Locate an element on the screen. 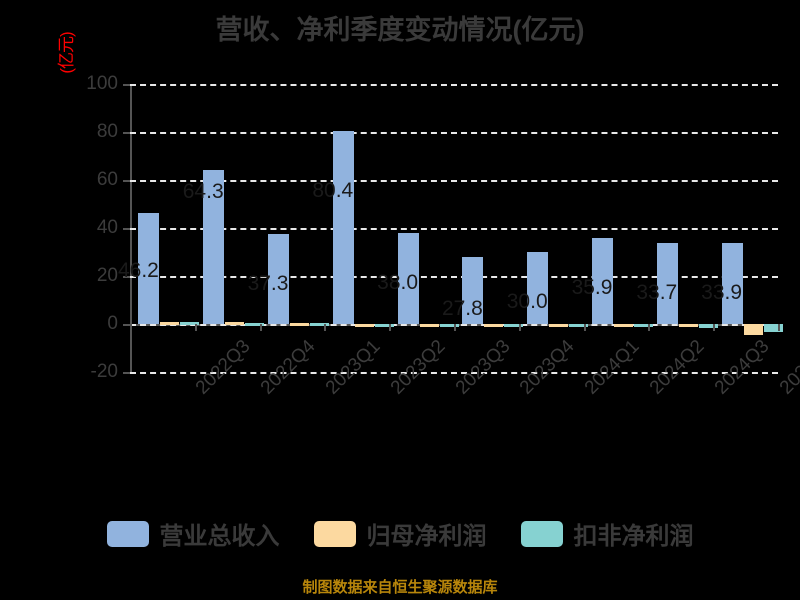 The height and width of the screenshot is (600, 800). legend-item: 营业总收入 is located at coordinates (193, 533).